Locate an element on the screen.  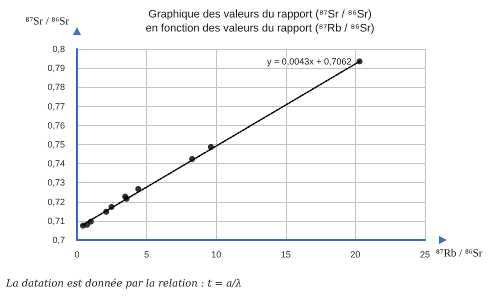
y-tick-label: 0,72 is located at coordinates (56, 201).